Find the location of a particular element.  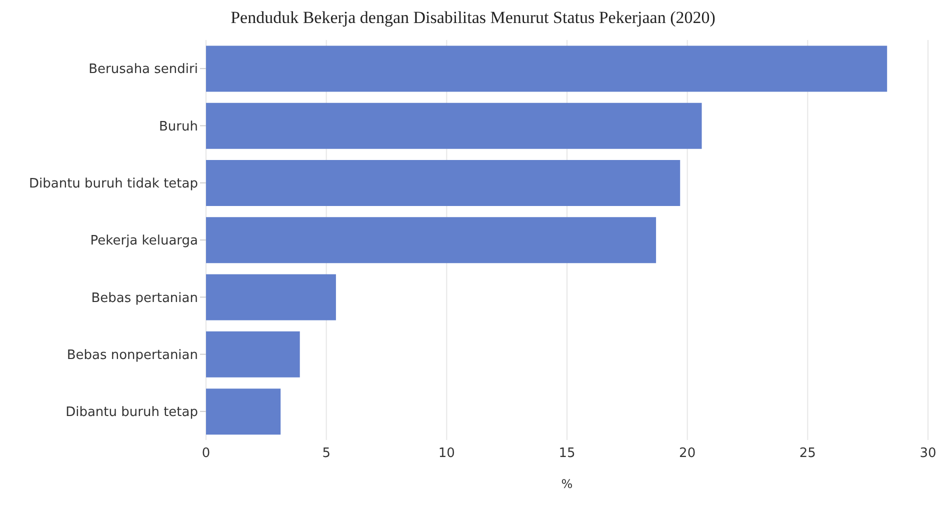

y-tick-label: Berusaha sendiri is located at coordinates (143, 70).